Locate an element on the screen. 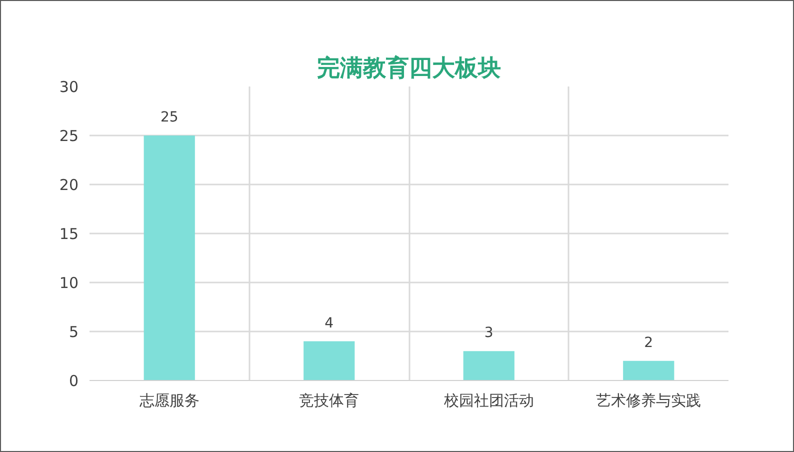  x-tick-label: 艺术修养与实践 is located at coordinates (649, 401).